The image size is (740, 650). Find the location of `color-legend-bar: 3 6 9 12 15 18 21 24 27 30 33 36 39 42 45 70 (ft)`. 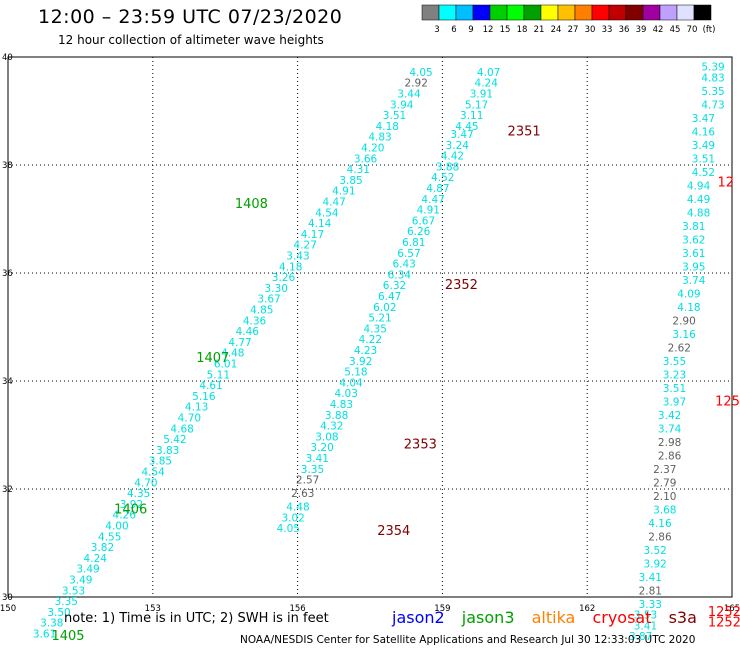

color-legend-bar: 3 6 9 12 15 18 21 24 27 30 33 36 39 42 45 70 (ft) is located at coordinates (568, 19).